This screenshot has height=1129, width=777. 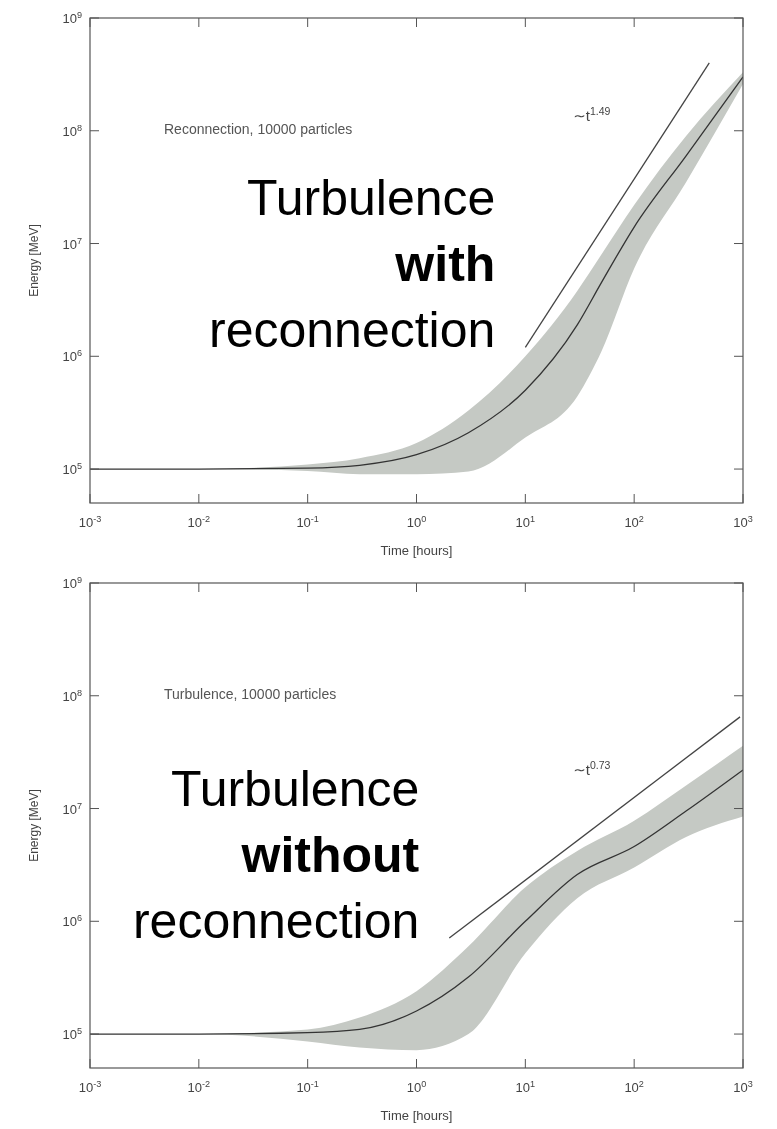 What do you see at coordinates (258, 129) in the screenshot?
I see `annotation: Reconnection, 10000 particles` at bounding box center [258, 129].